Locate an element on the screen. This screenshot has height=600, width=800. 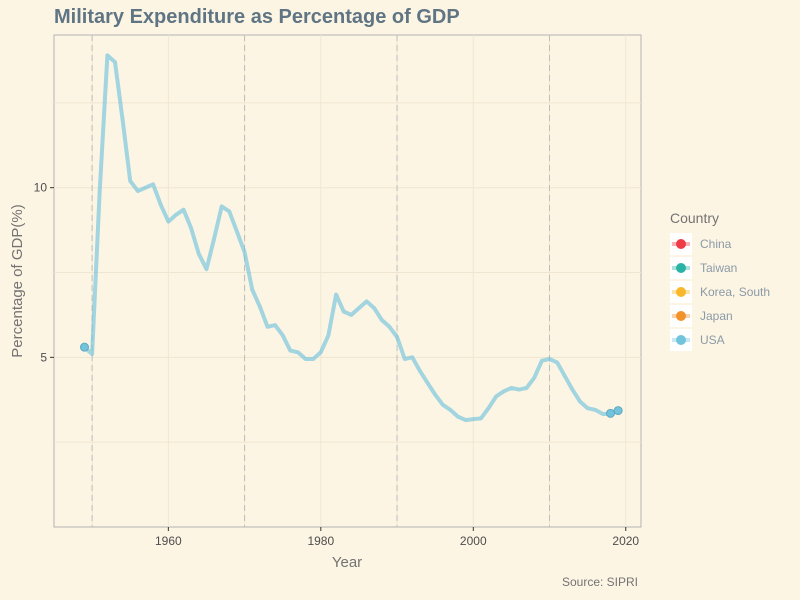
legend-label: Japan is located at coordinates (716, 316).